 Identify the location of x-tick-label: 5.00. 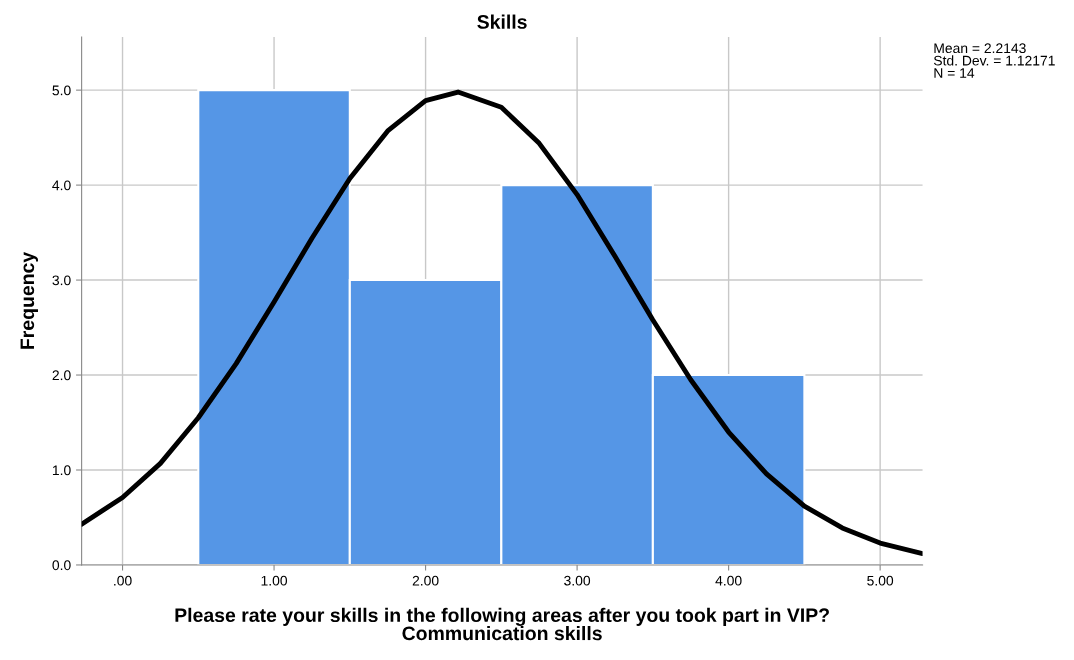
(880, 580).